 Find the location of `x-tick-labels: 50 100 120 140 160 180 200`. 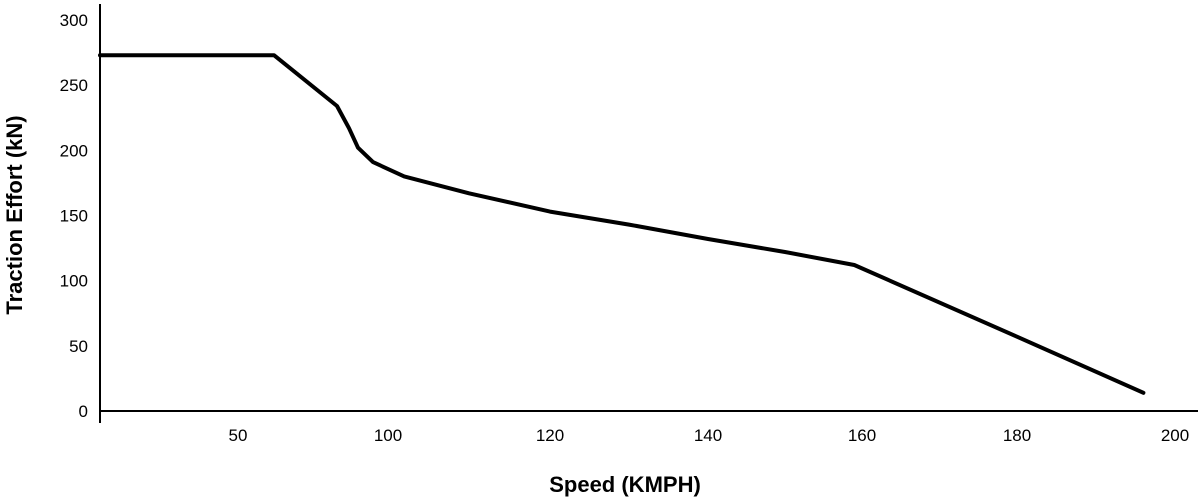

x-tick-labels: 50 100 120 140 160 180 200 is located at coordinates (709, 435).